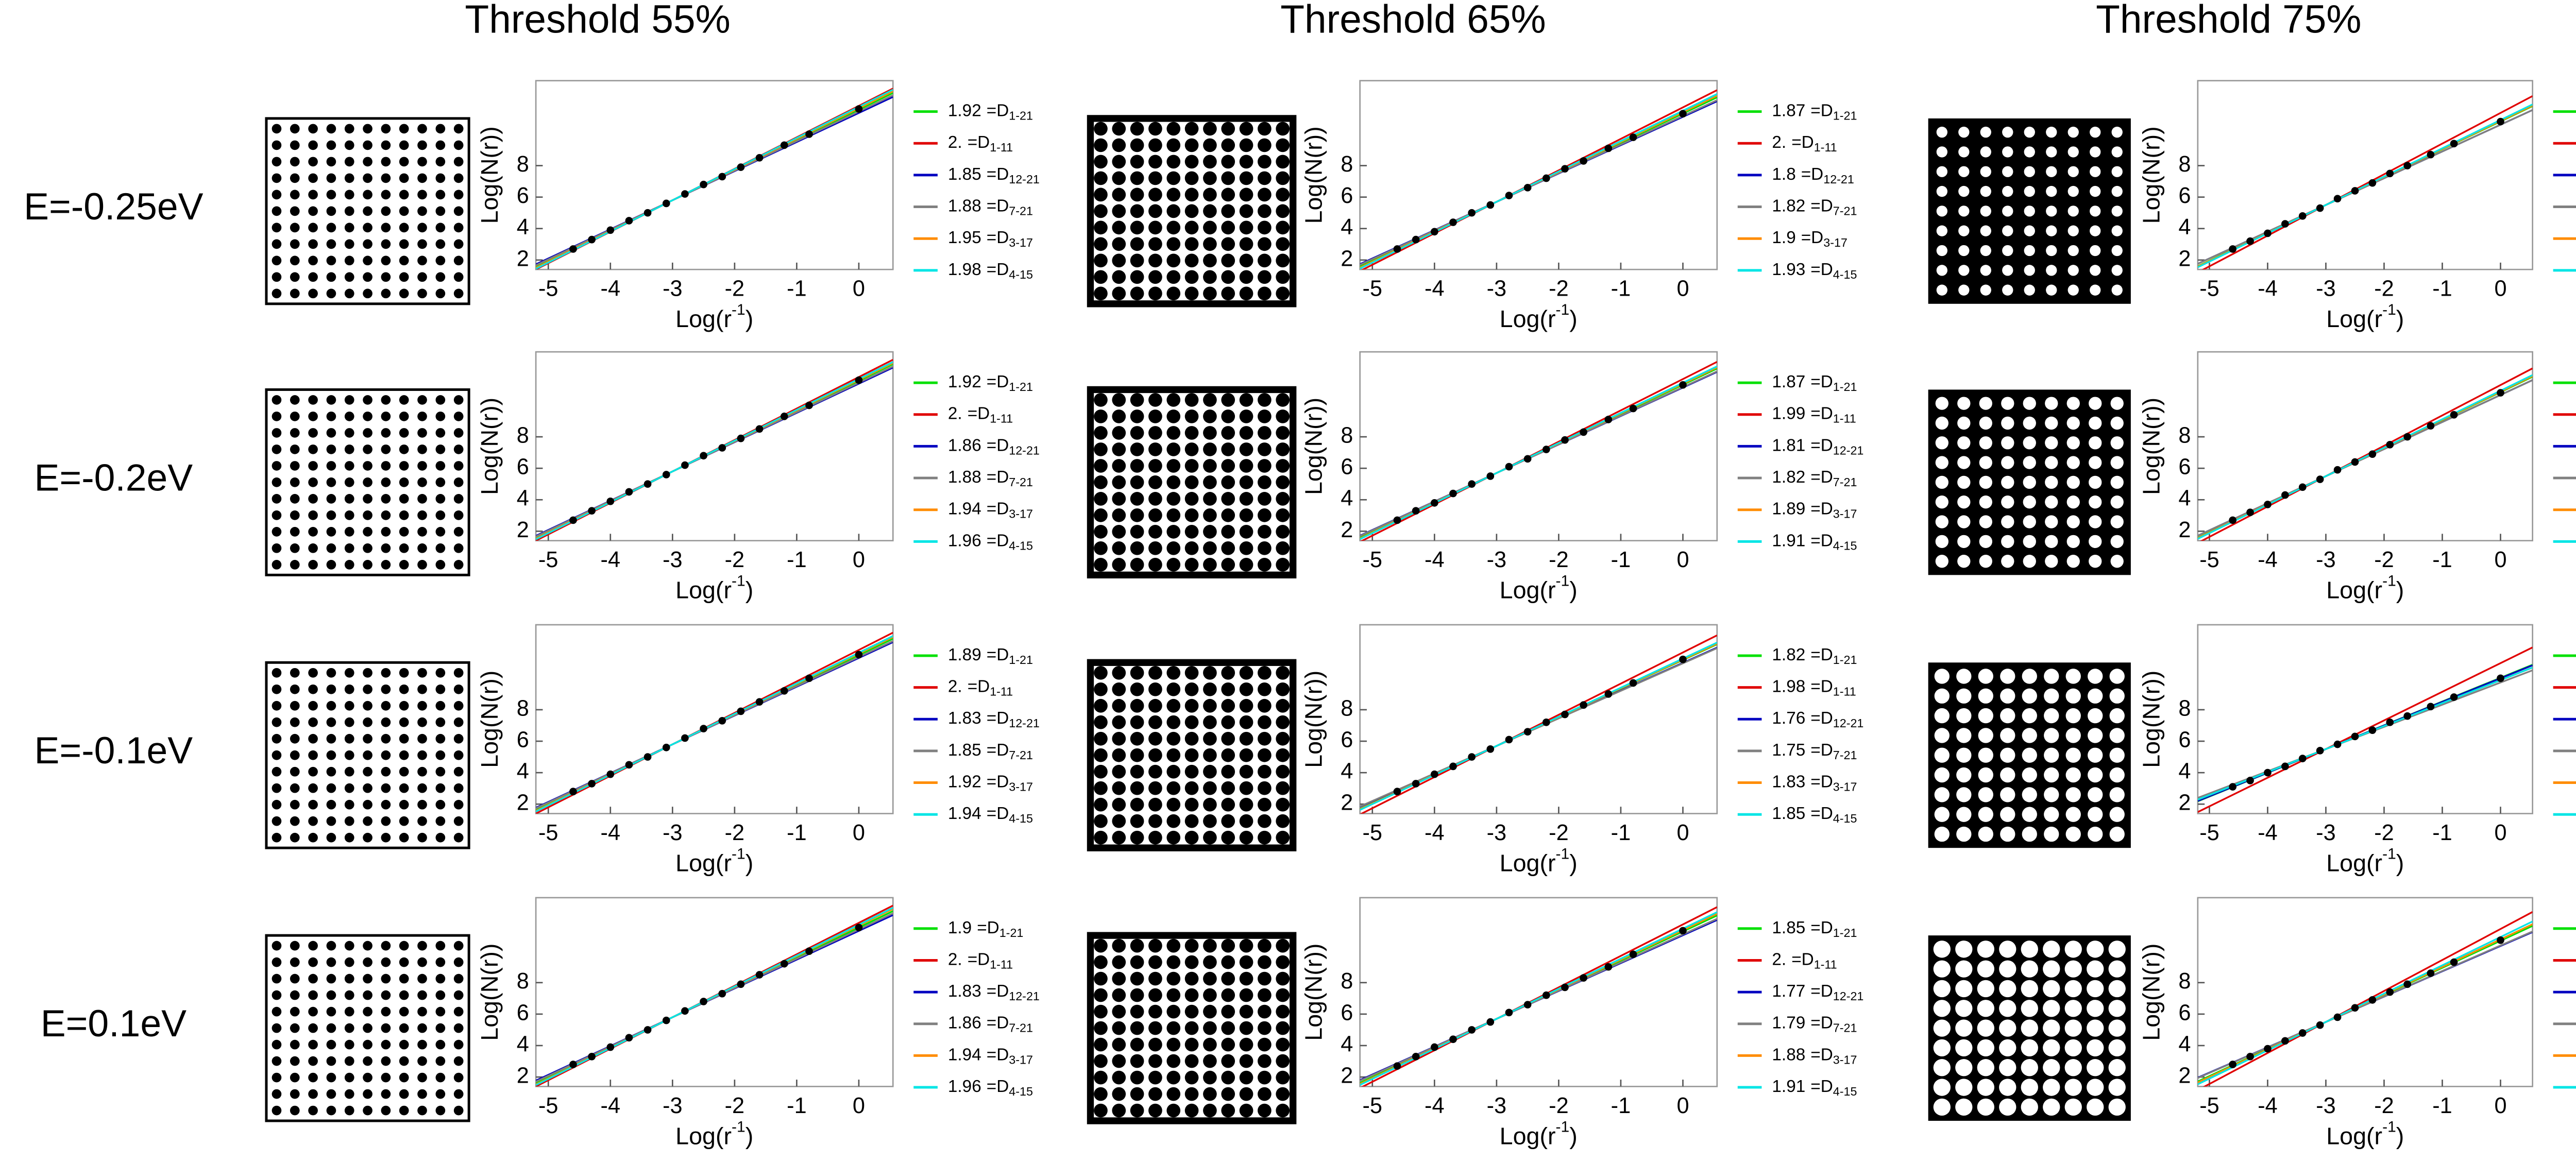 The height and width of the screenshot is (1162, 2576). I want to click on y-tick-label: 6, so click(2184, 195).